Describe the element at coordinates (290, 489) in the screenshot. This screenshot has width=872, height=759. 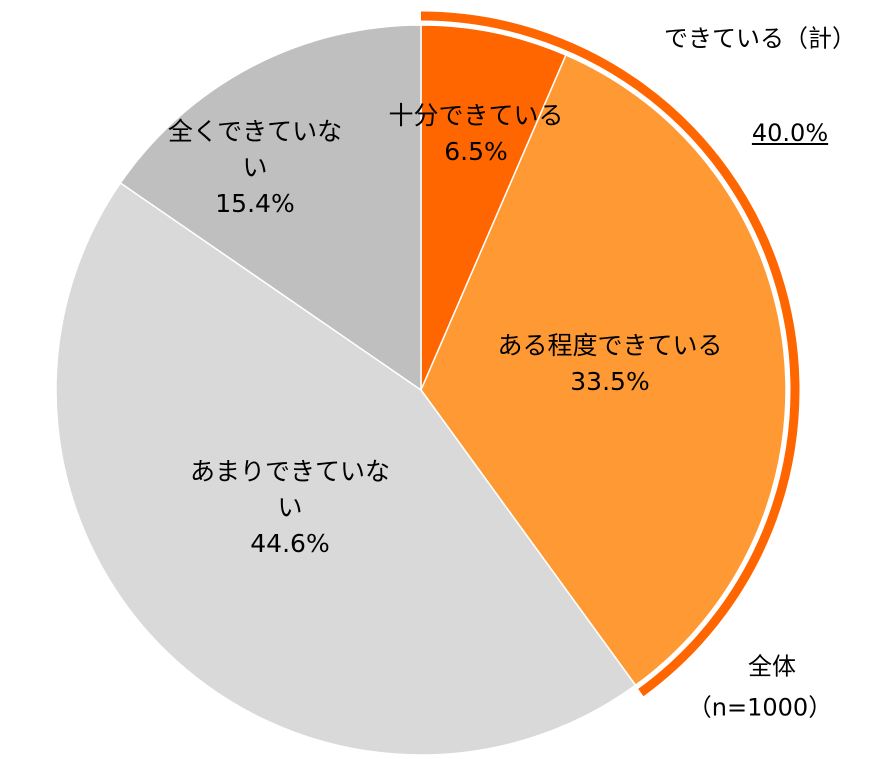
I see `category-name: あまりできていない` at that location.